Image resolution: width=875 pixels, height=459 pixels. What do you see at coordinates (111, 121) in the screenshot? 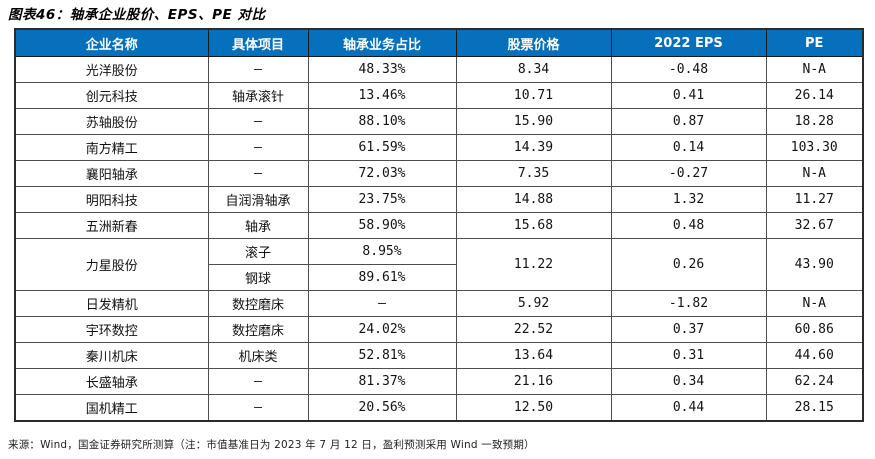
I see `table-cell: 苏轴股份` at bounding box center [111, 121].